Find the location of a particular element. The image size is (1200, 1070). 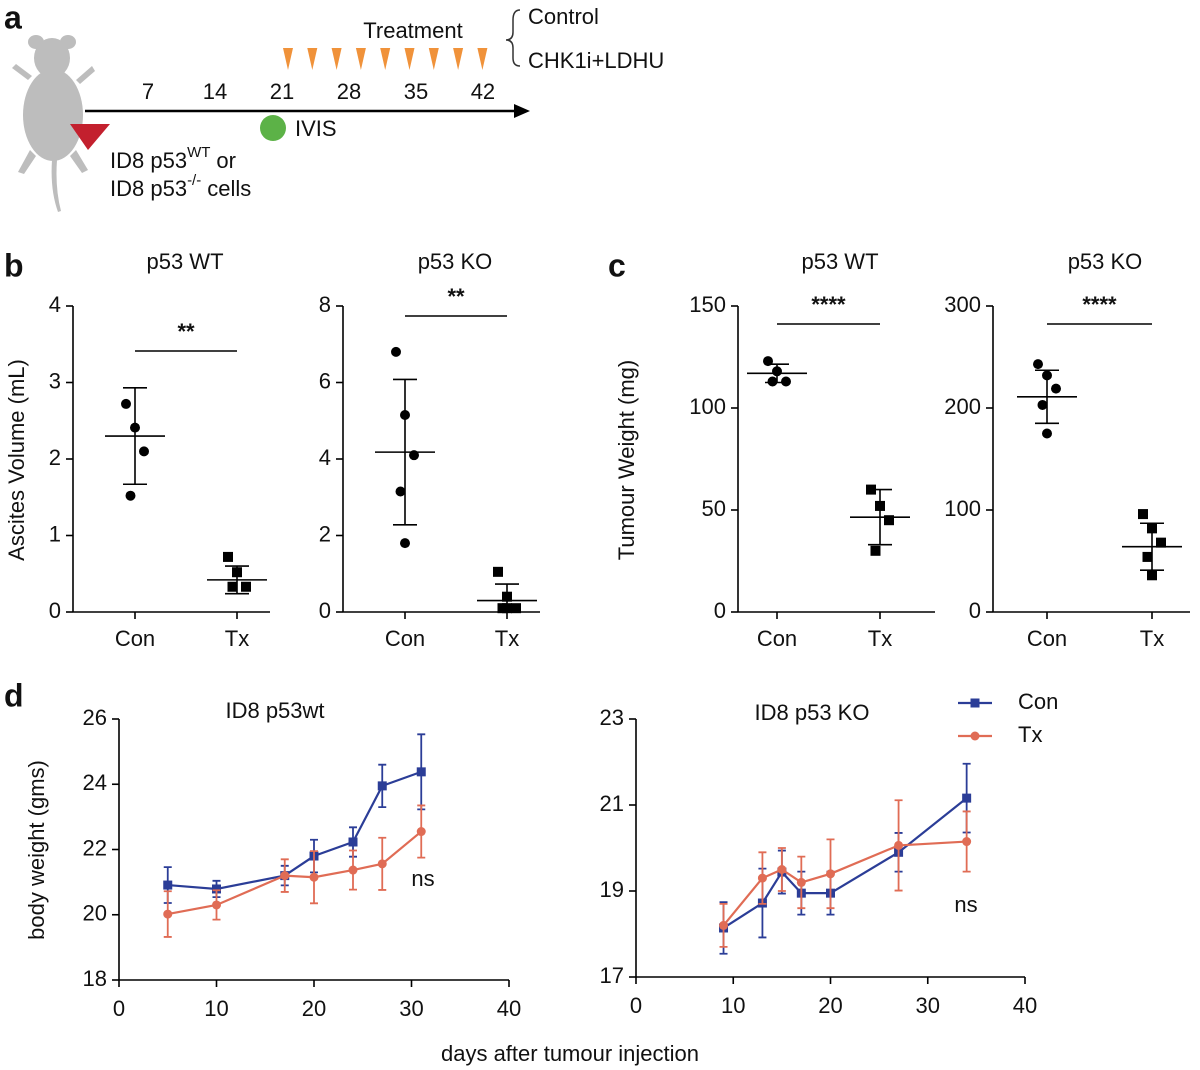

cell-superscript: WT is located at coordinates (198, 152).